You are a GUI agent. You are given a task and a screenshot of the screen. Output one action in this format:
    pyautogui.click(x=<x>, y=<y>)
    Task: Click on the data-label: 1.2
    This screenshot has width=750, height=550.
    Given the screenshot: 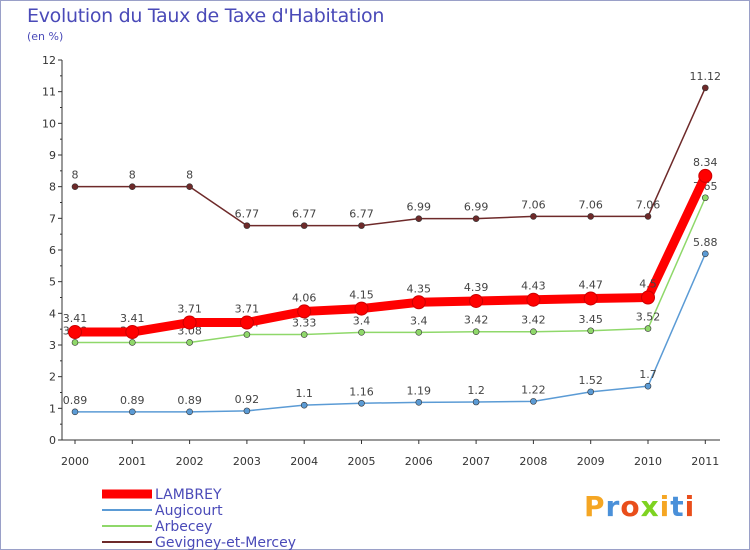 What is the action you would take?
    pyautogui.click(x=476, y=390)
    